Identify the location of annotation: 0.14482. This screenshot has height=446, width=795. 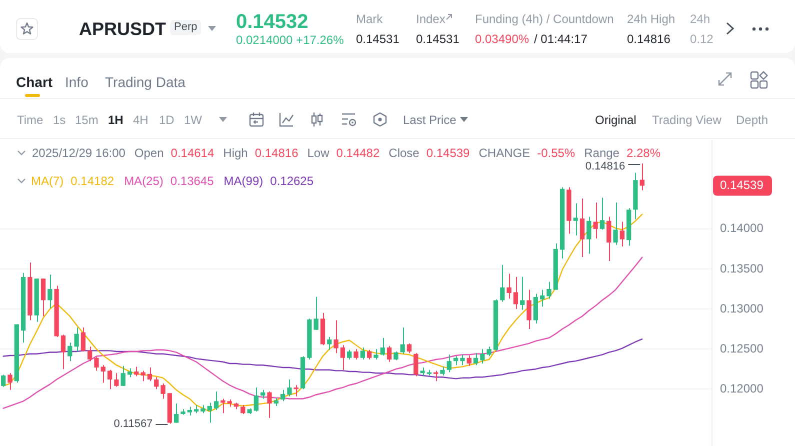
(358, 153).